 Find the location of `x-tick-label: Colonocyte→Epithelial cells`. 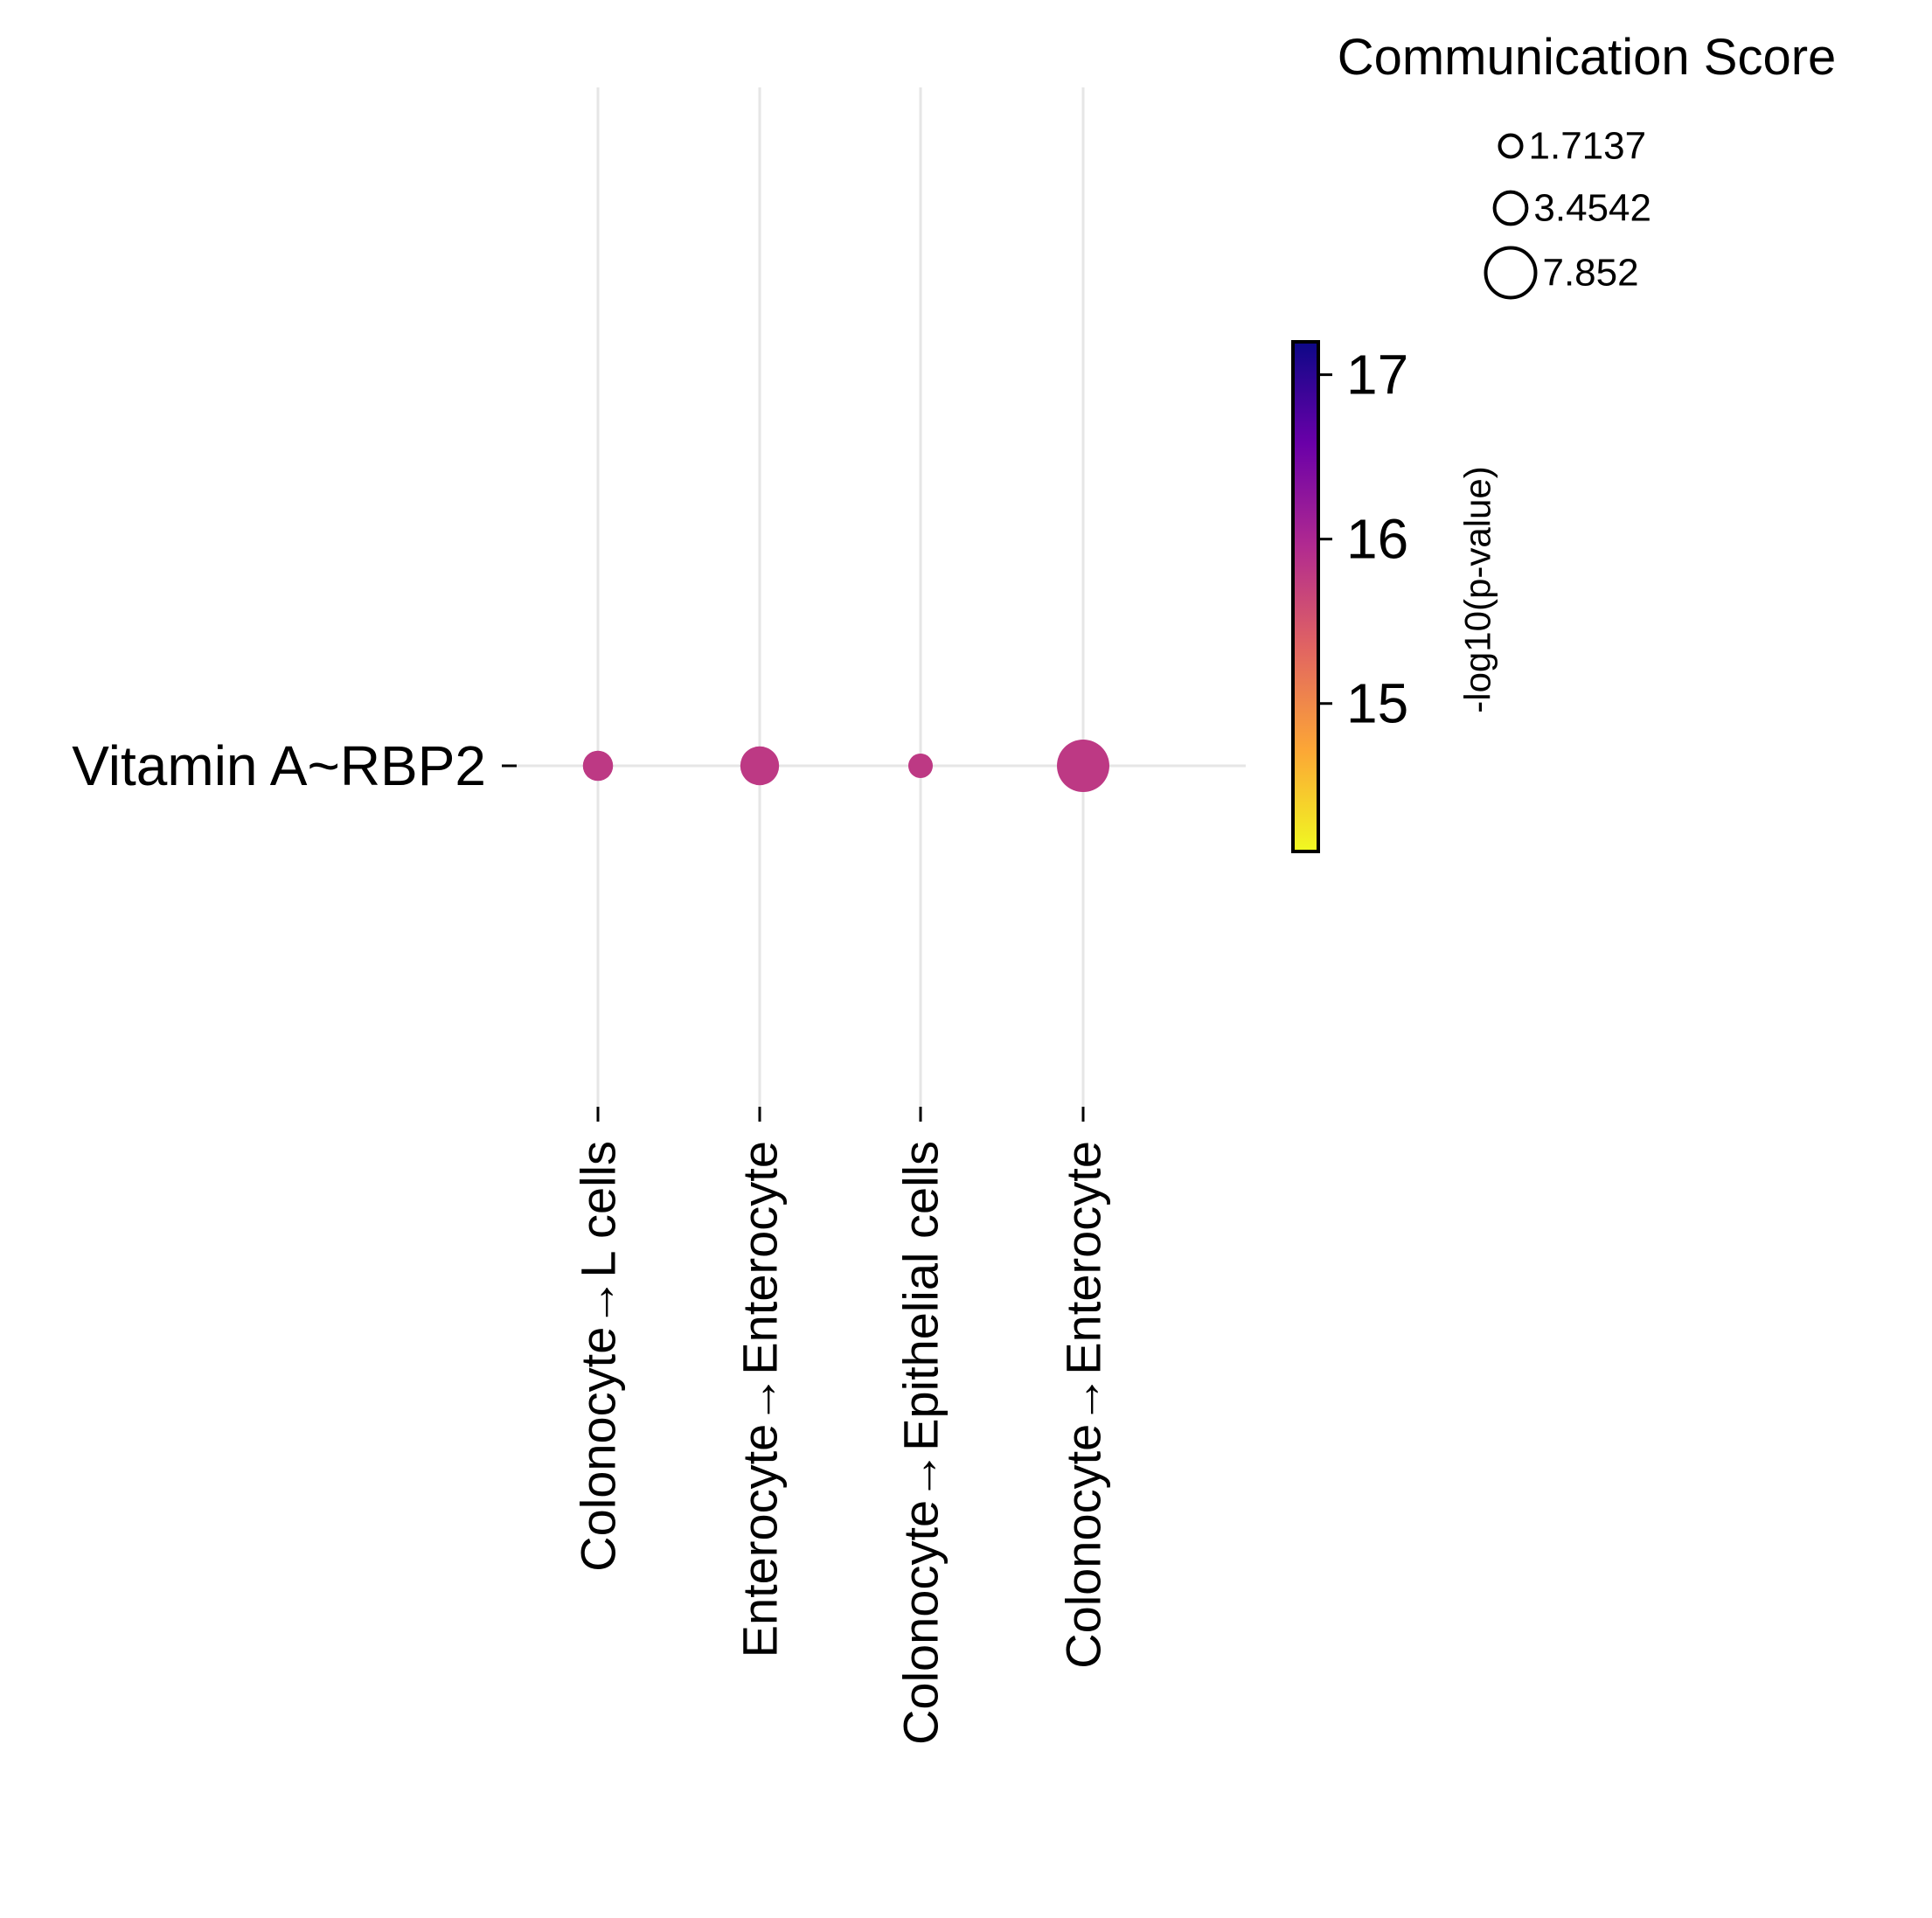

x-tick-label: Colonocyte→Epithelial cells is located at coordinates (921, 1443).